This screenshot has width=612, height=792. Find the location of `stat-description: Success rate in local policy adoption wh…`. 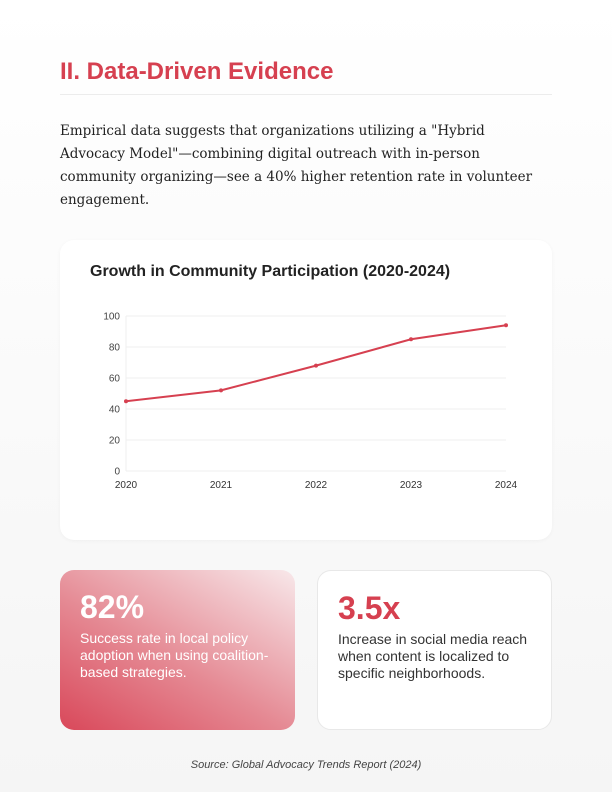

stat-description: Success rate in local policy adoption wh… is located at coordinates (174, 655).